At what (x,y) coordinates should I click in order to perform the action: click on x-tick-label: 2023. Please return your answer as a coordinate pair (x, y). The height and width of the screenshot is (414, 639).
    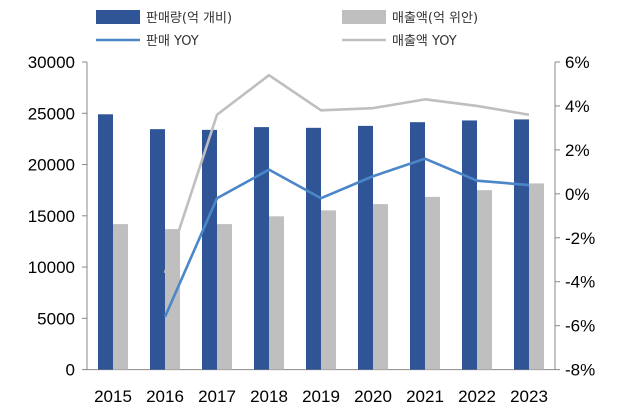
    Looking at the image, I should click on (529, 396).